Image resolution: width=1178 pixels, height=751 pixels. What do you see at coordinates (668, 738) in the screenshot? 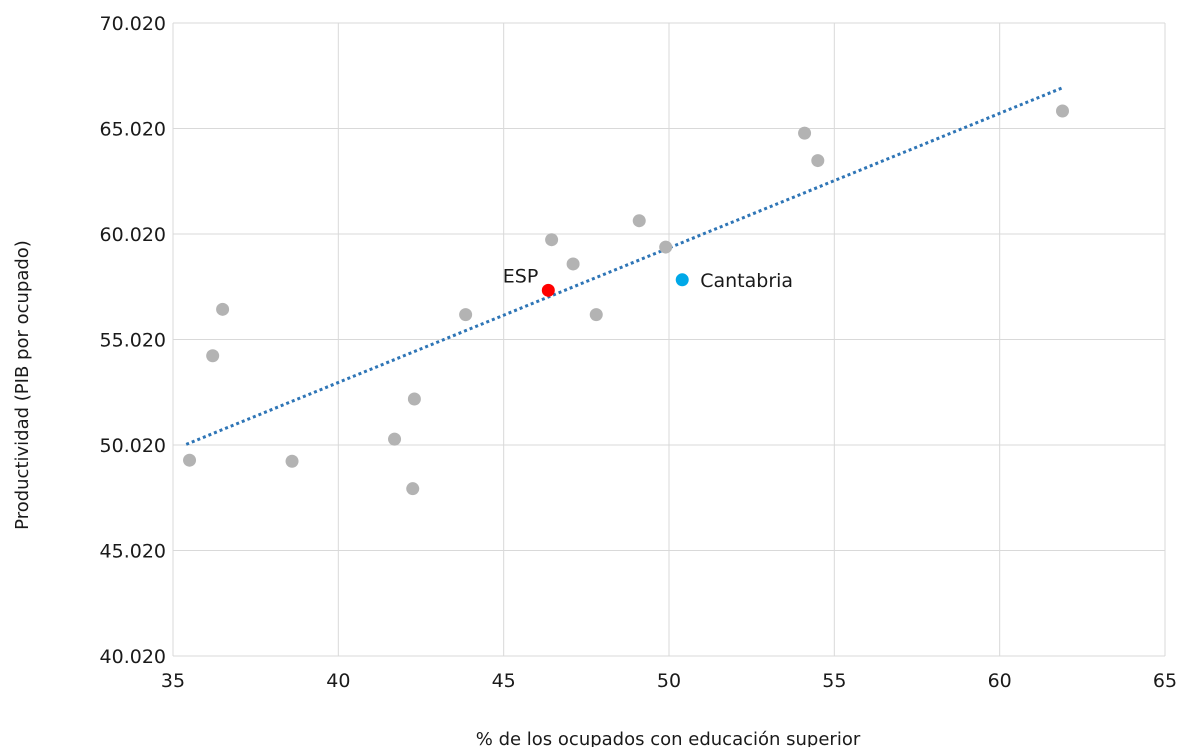
I see `x-axis-title: % de los ocupados con educación superior` at bounding box center [668, 738].